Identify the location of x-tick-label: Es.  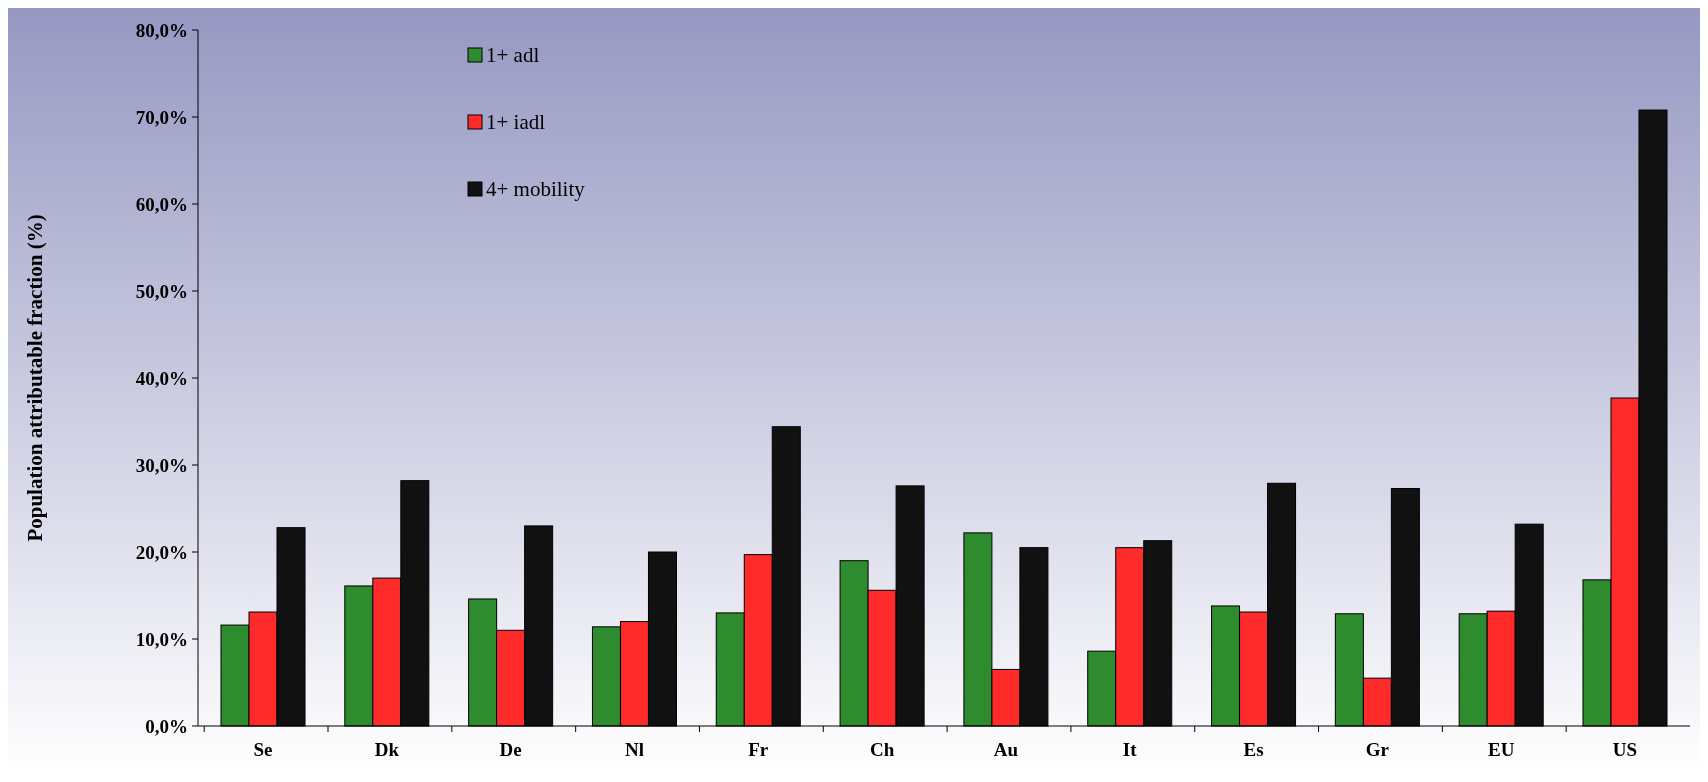
(1253, 749).